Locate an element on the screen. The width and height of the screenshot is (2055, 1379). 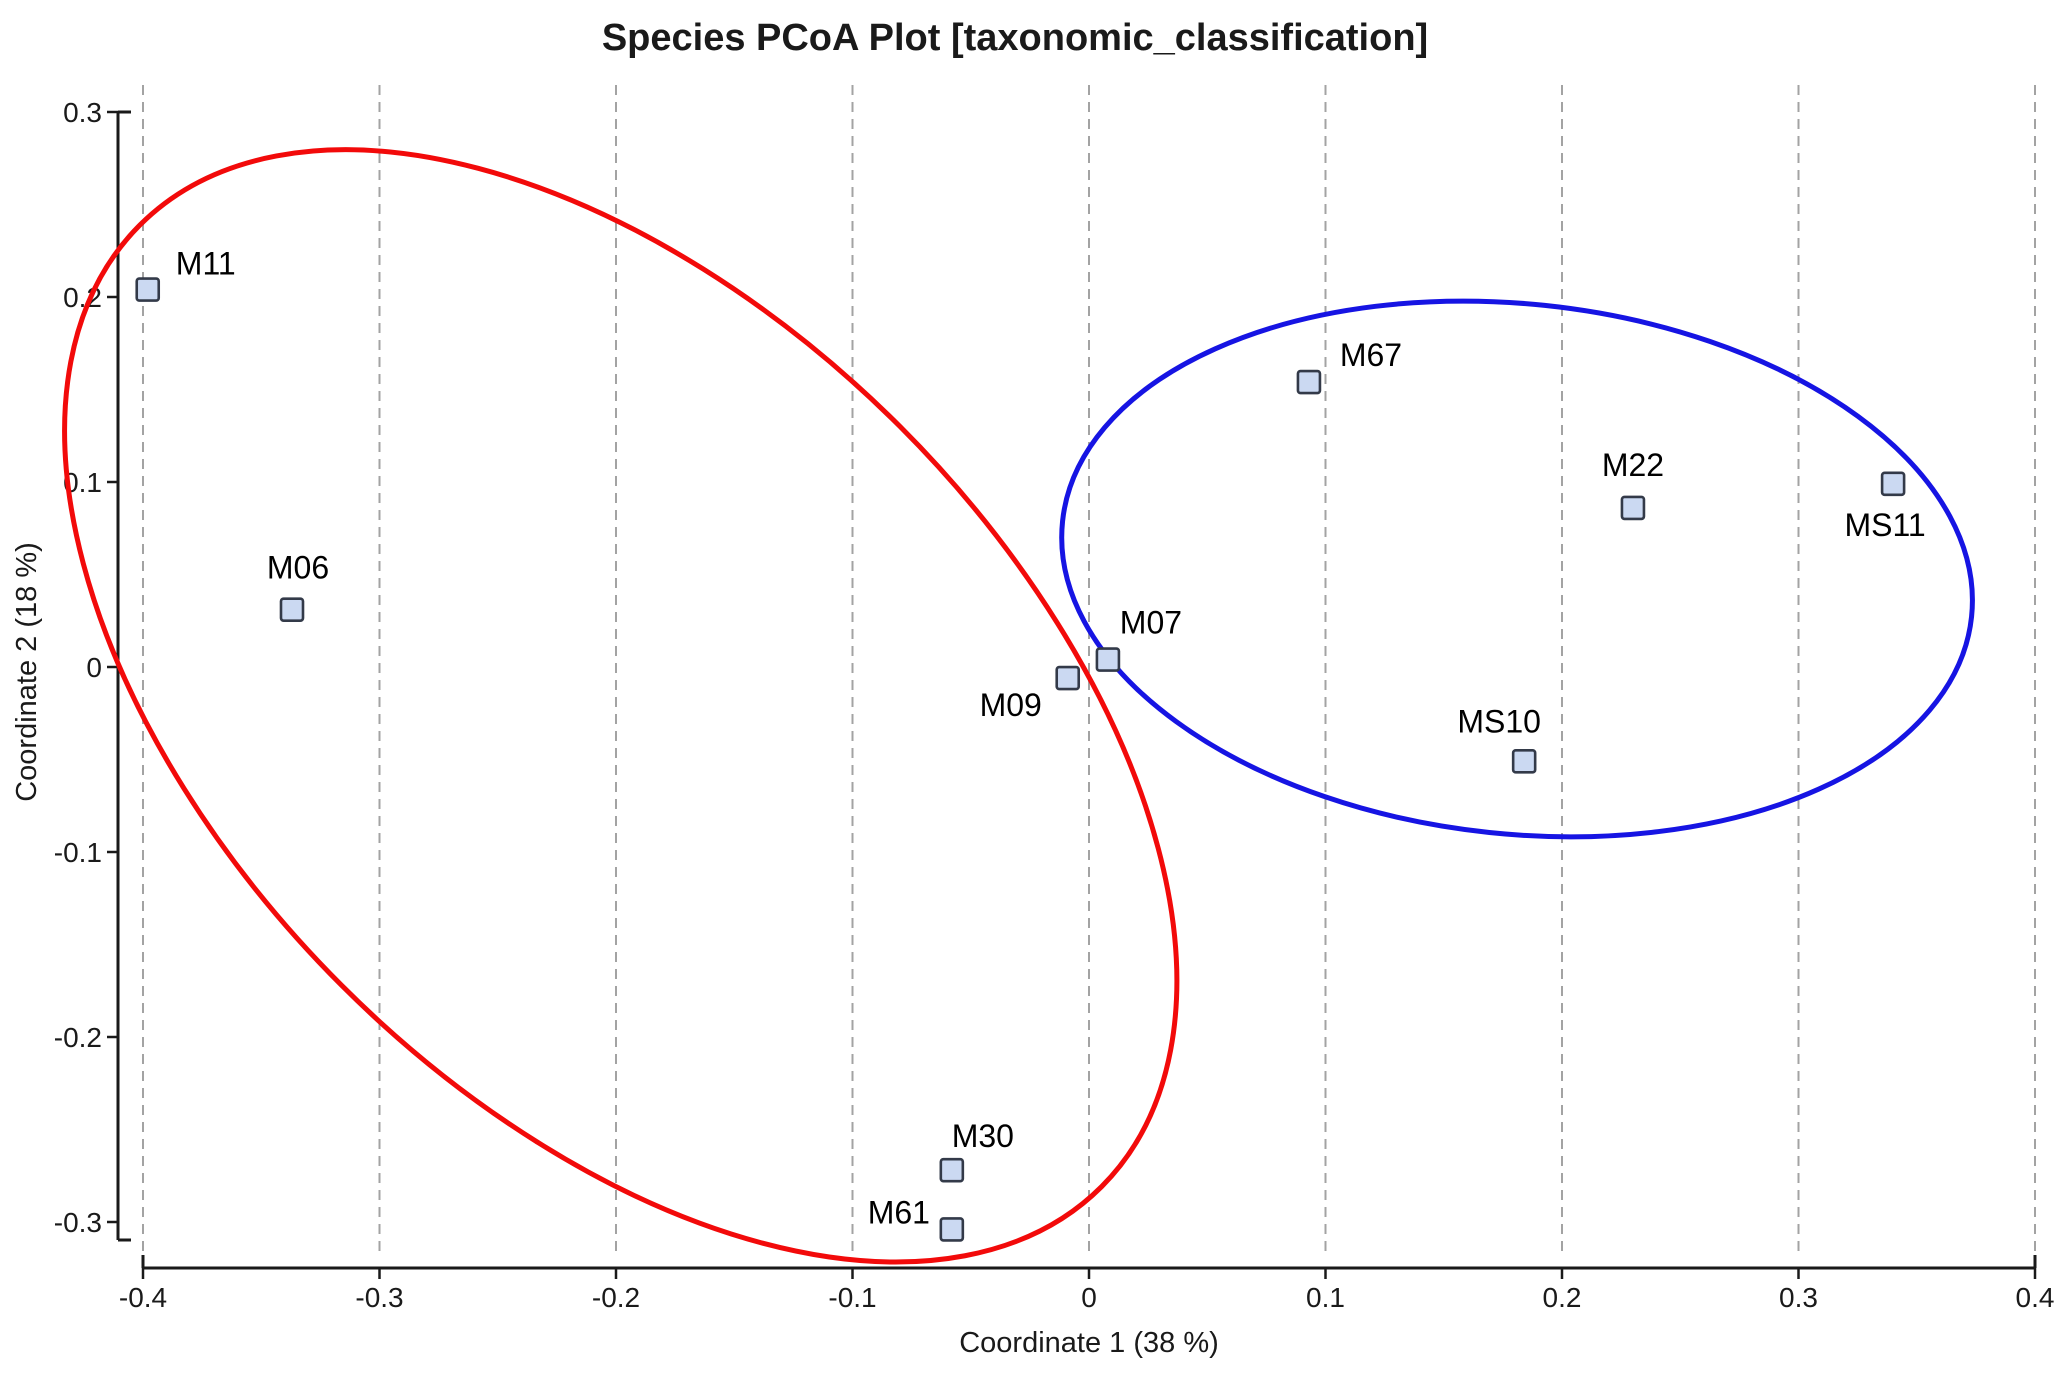
x-tick-label: 0.3 is located at coordinates (1798, 1297).